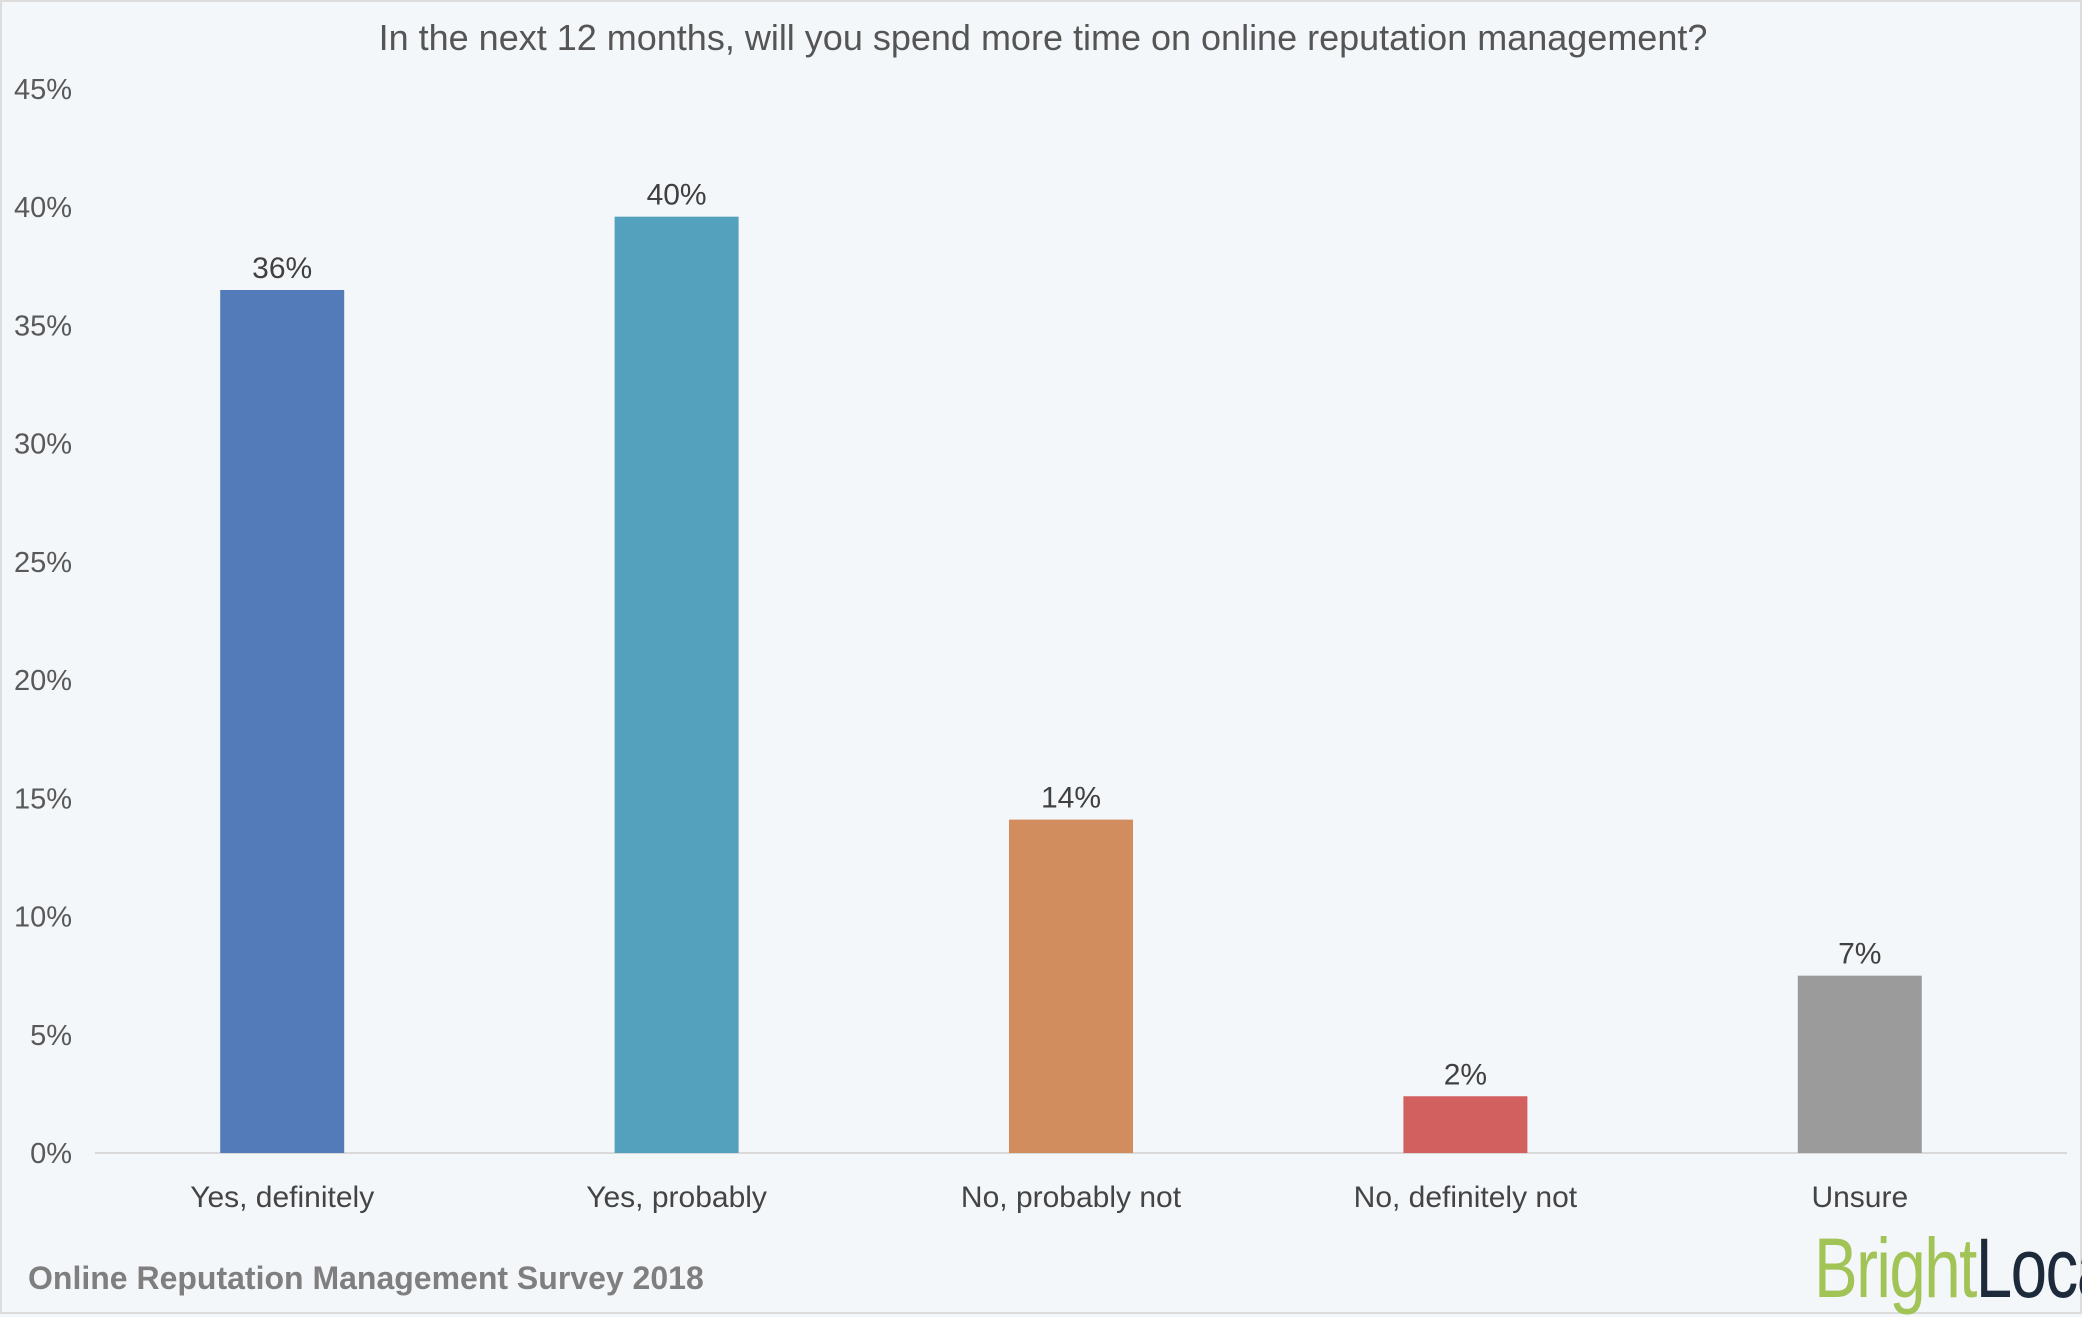 The image size is (2082, 1317). I want to click on data-label: 14%, so click(1071, 798).